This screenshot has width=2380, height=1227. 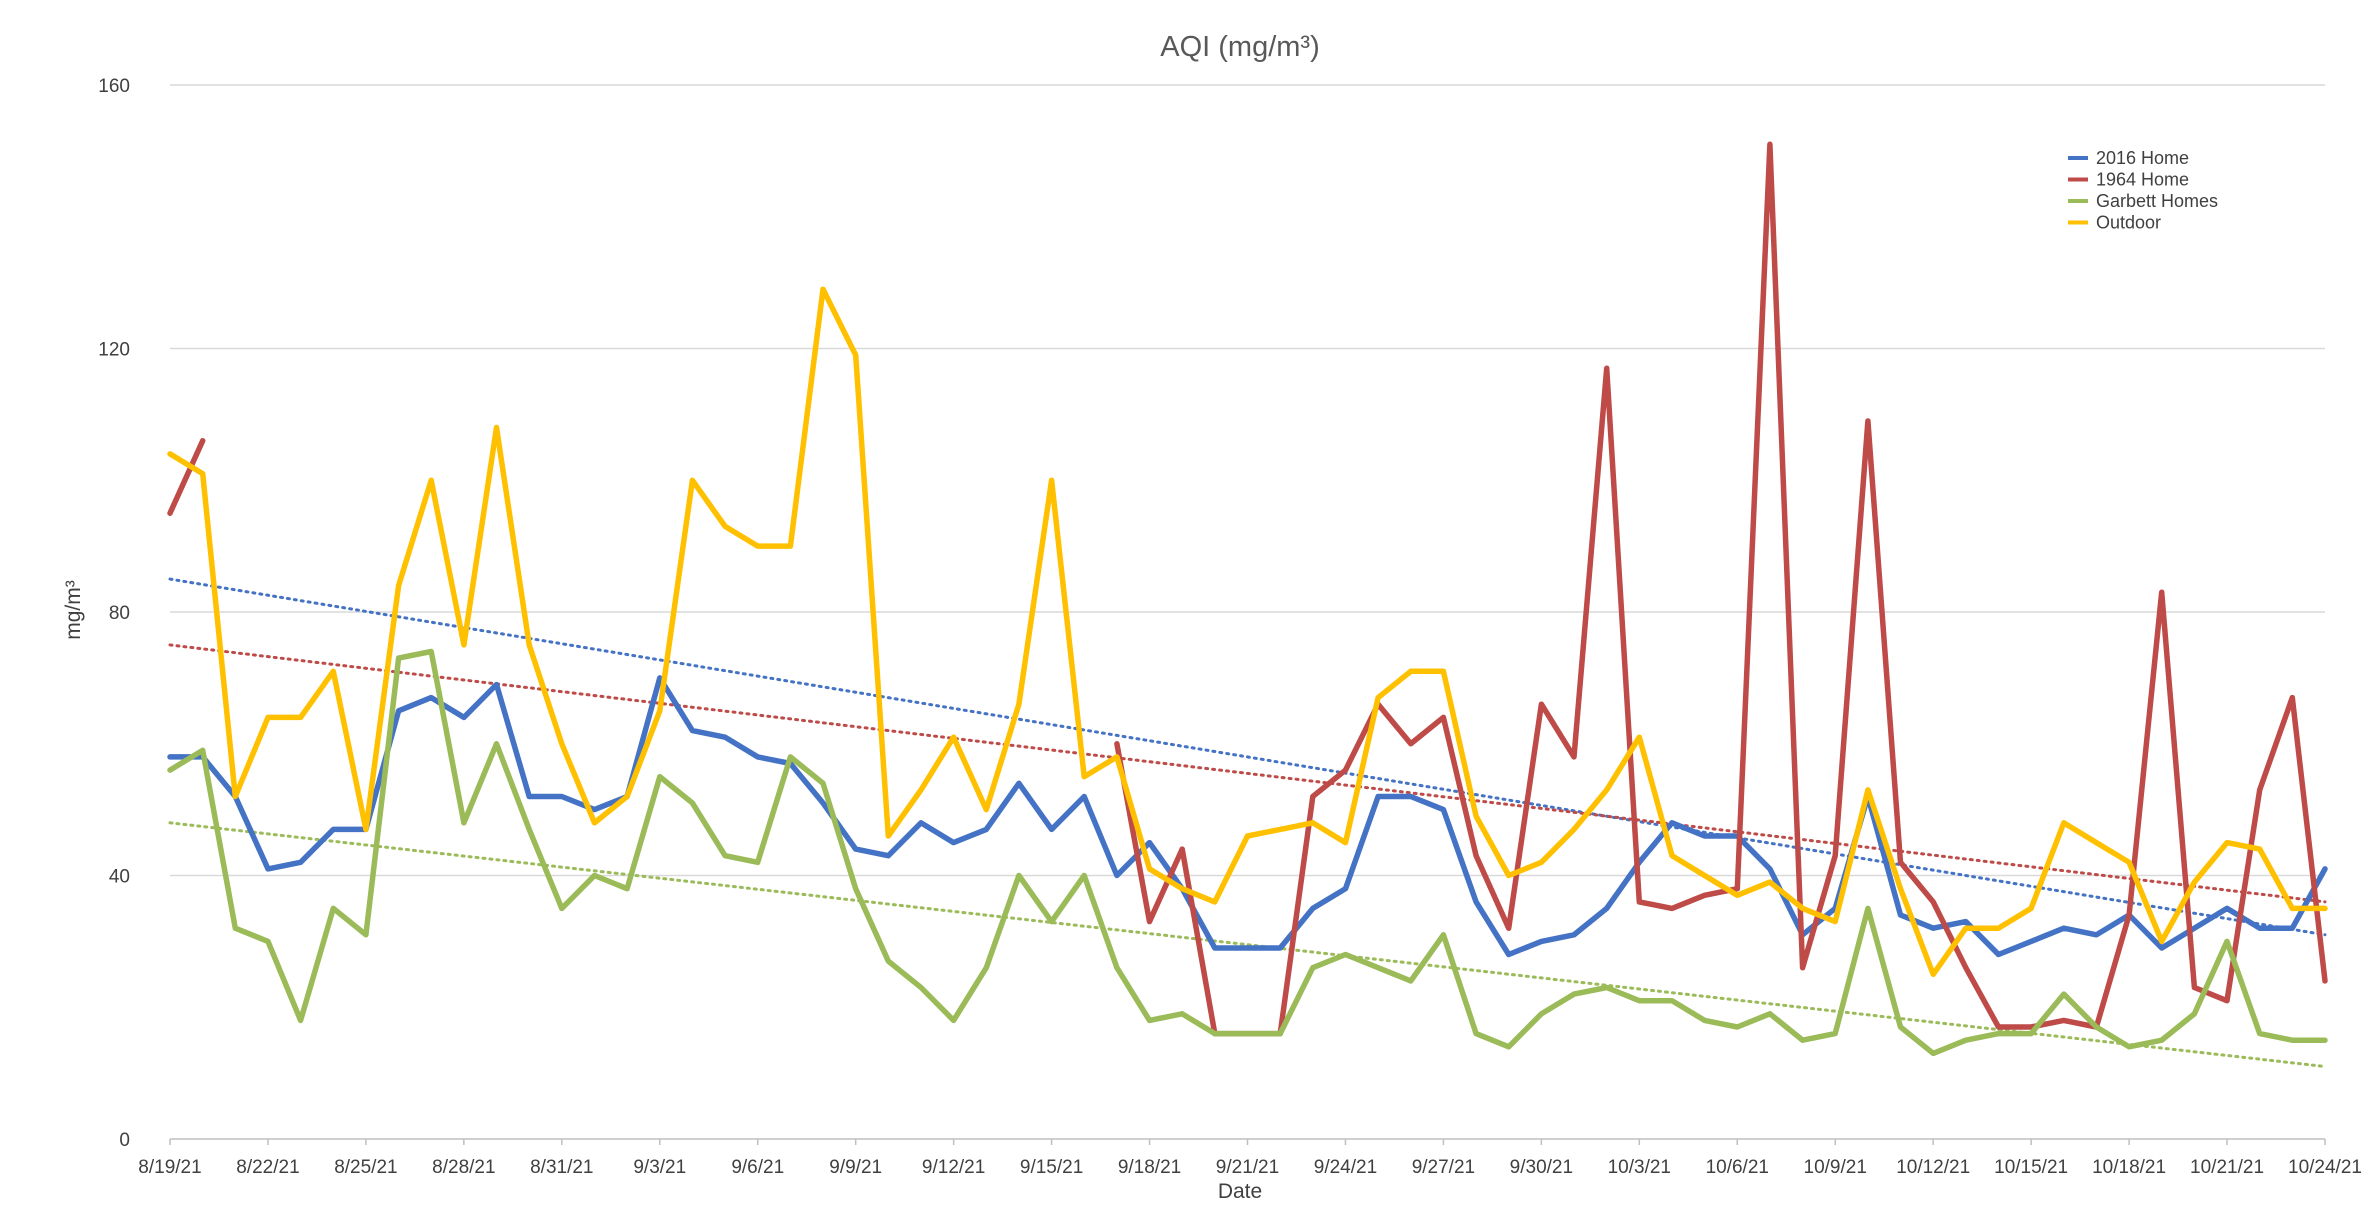 What do you see at coordinates (2129, 1167) in the screenshot?
I see `x-tick-label: 10/18/21` at bounding box center [2129, 1167].